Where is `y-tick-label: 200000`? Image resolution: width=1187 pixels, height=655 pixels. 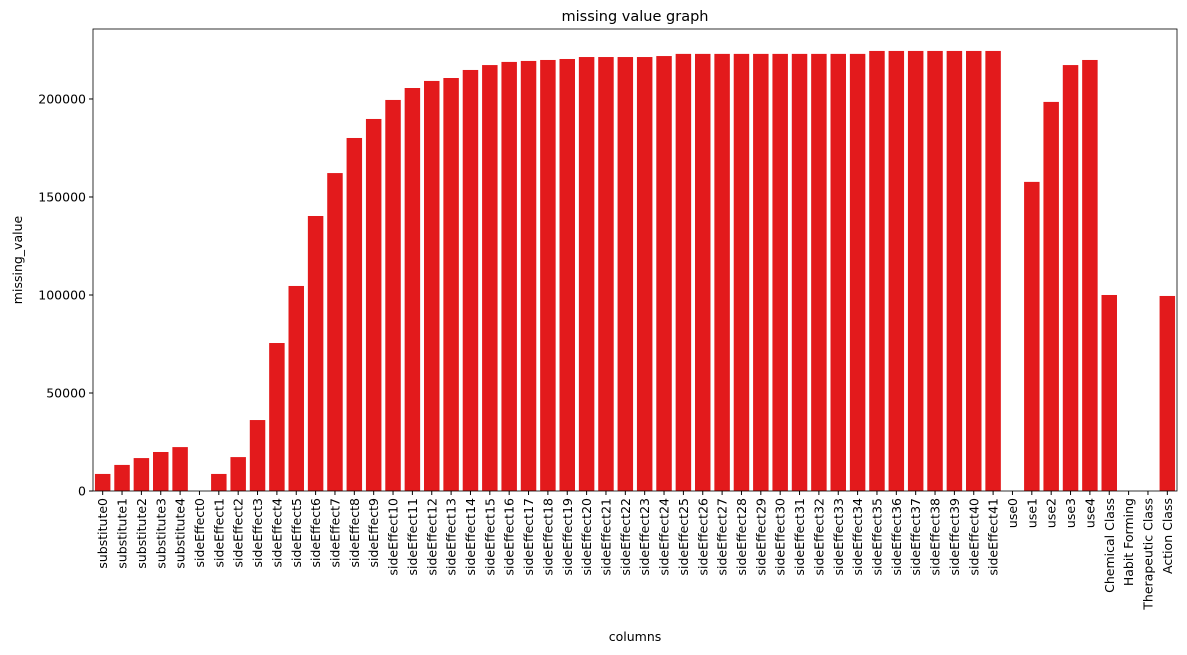
y-tick-label: 200000 is located at coordinates (62, 98).